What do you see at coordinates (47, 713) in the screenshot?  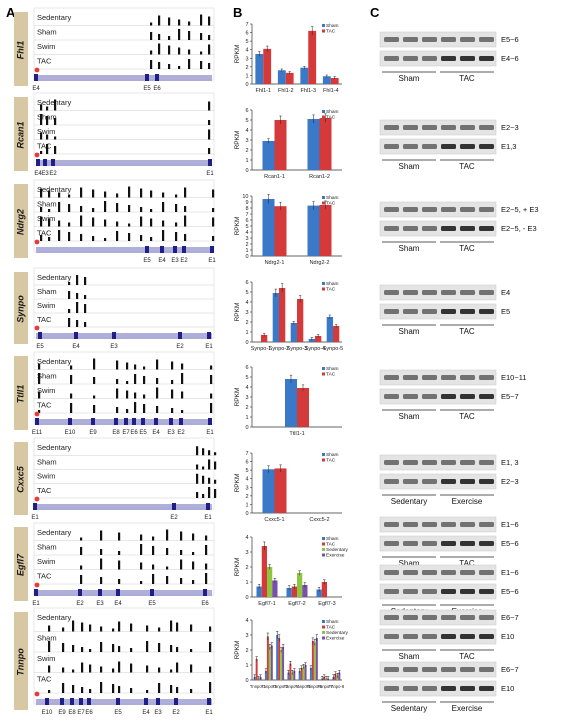 I see `exon-label: E10` at bounding box center [47, 713].